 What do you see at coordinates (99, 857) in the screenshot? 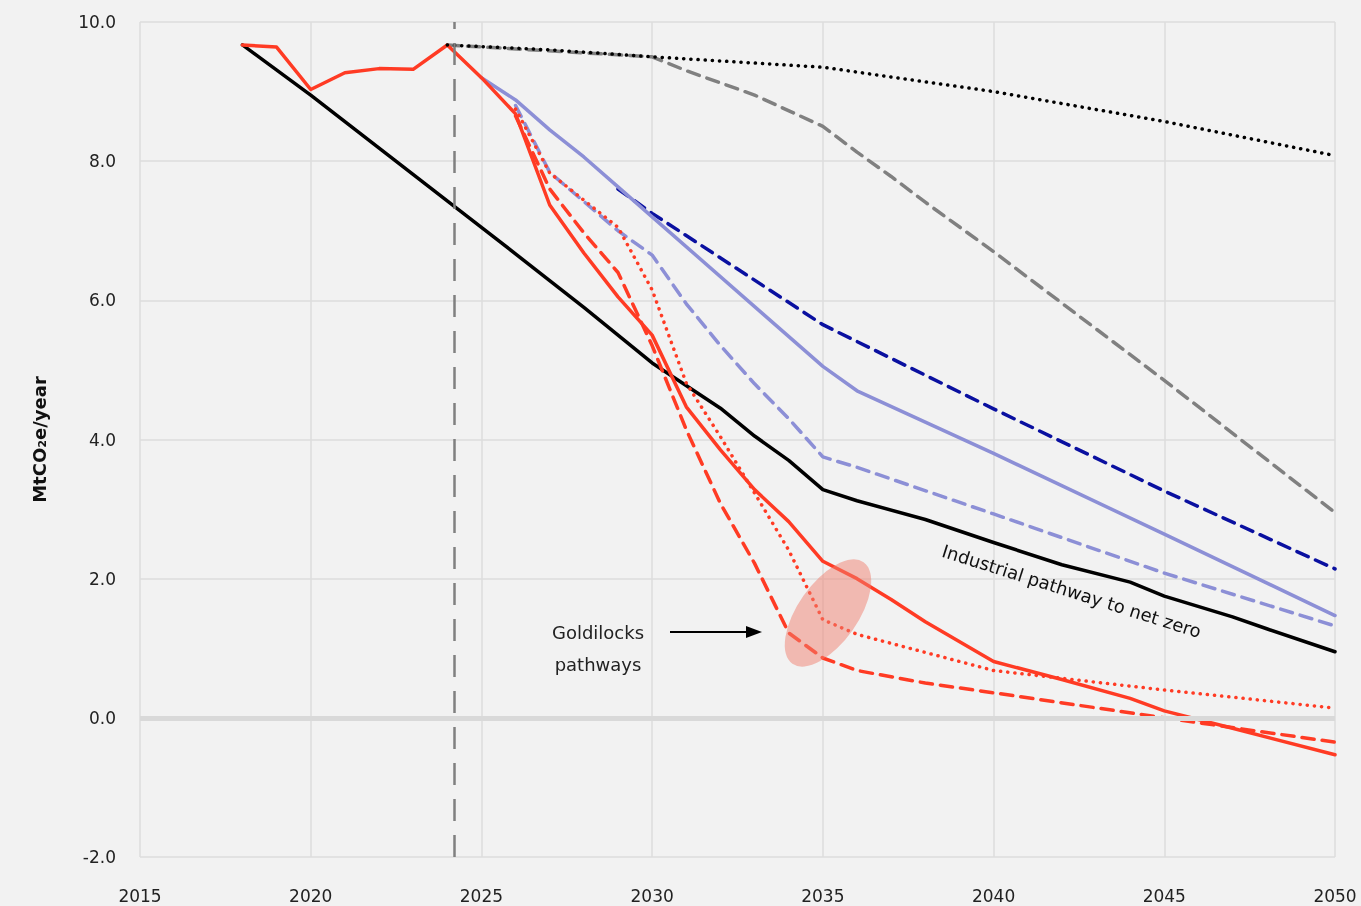
I see `y-tick-label: -2.0` at bounding box center [99, 857].